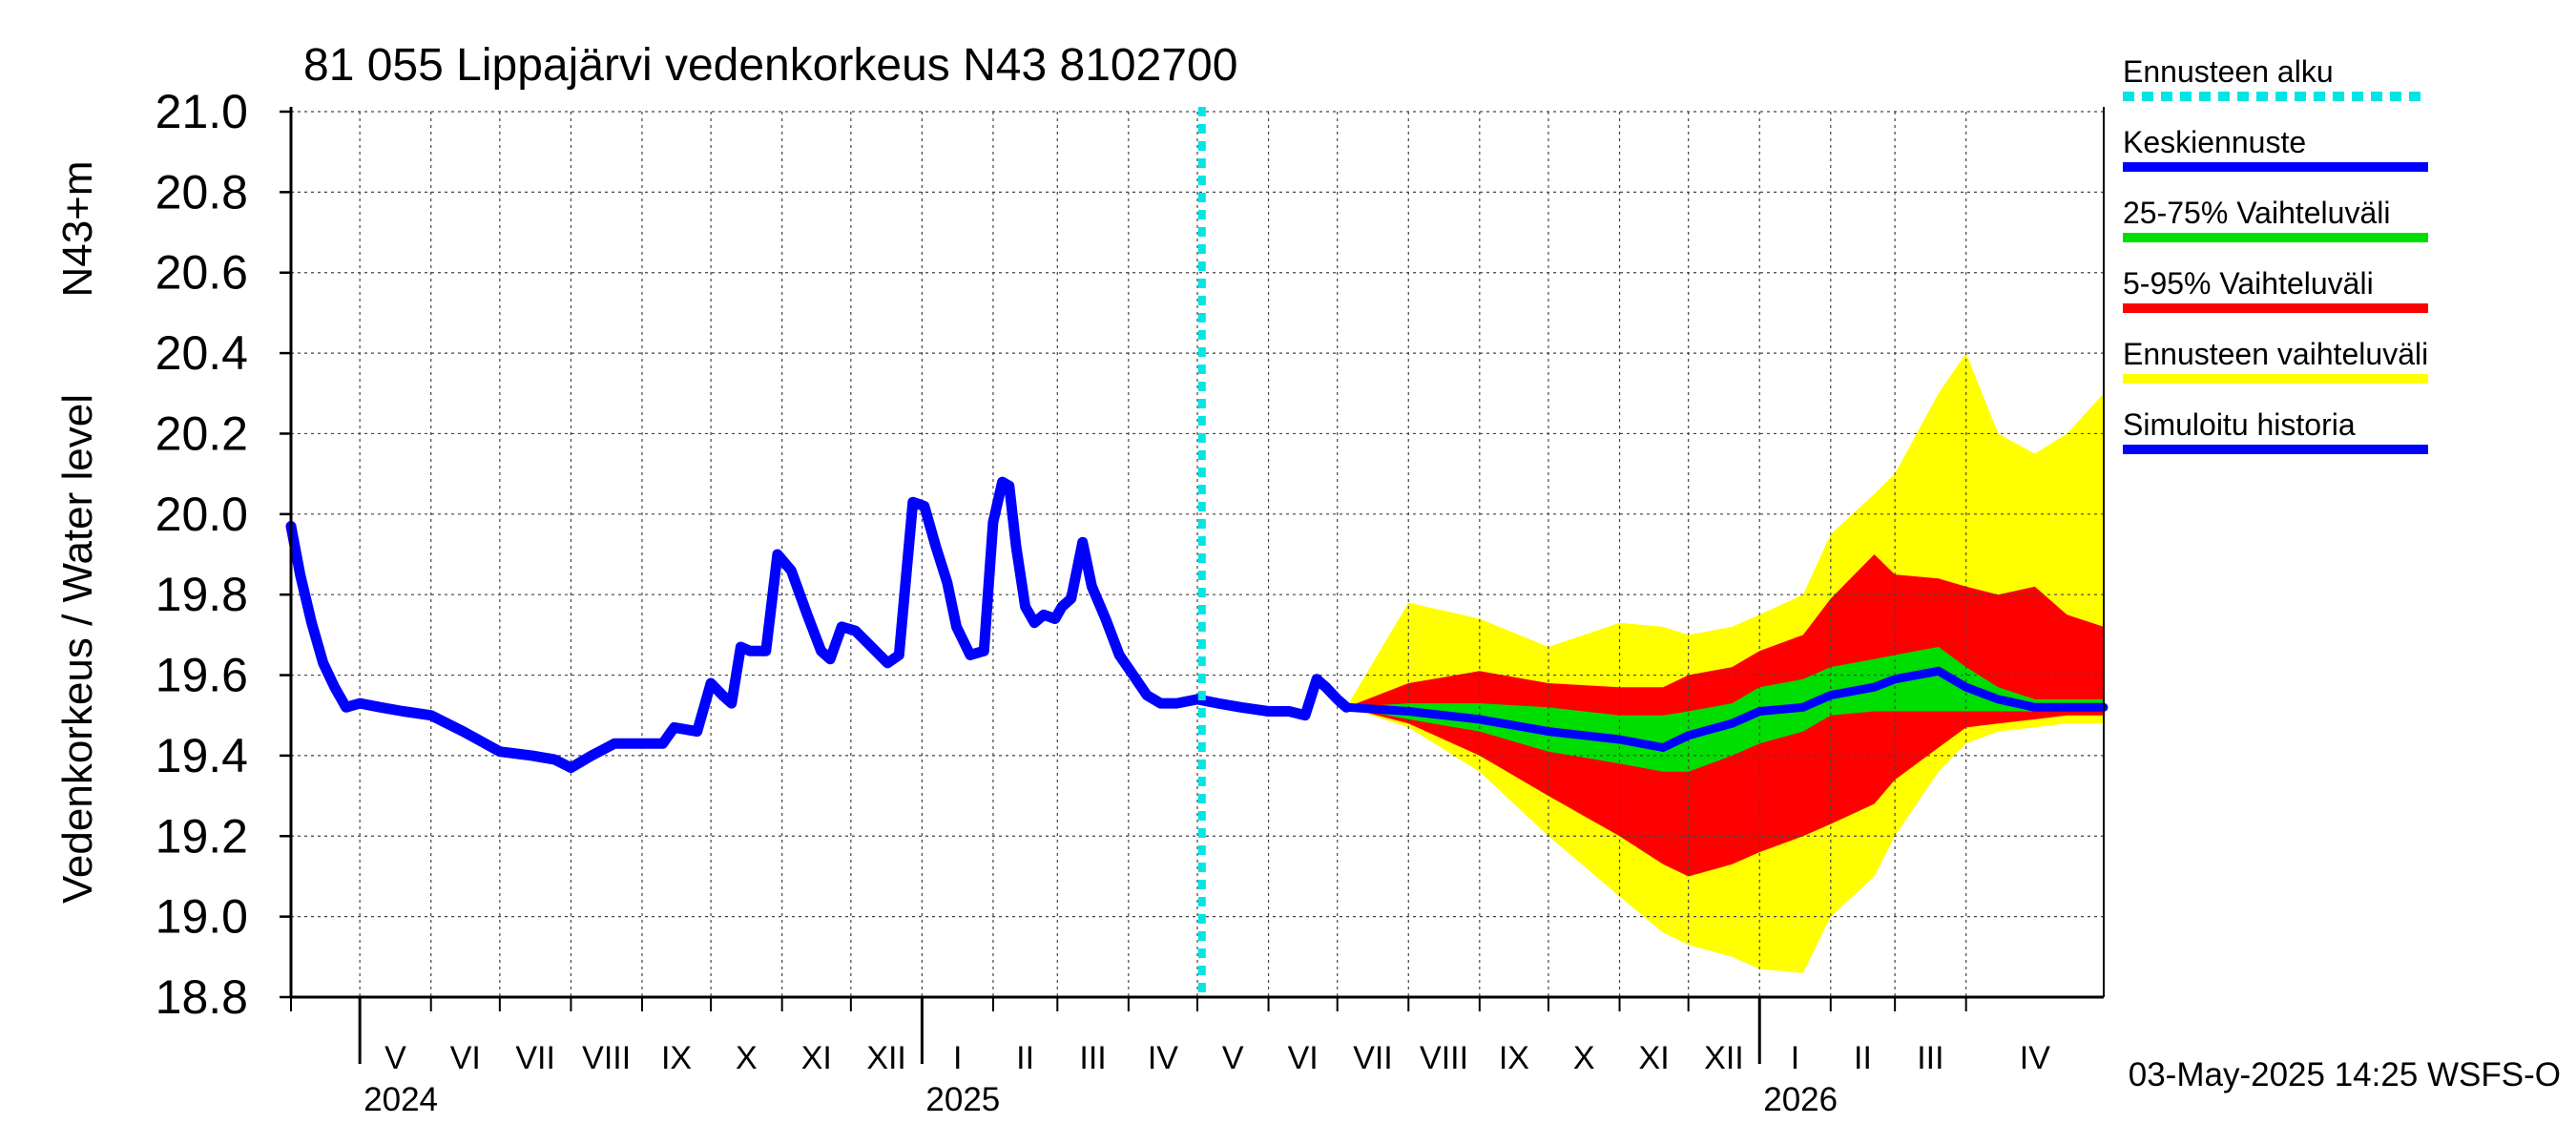 The width and height of the screenshot is (2576, 1145). I want to click on y-axis-unit: N43+m, so click(77, 228).